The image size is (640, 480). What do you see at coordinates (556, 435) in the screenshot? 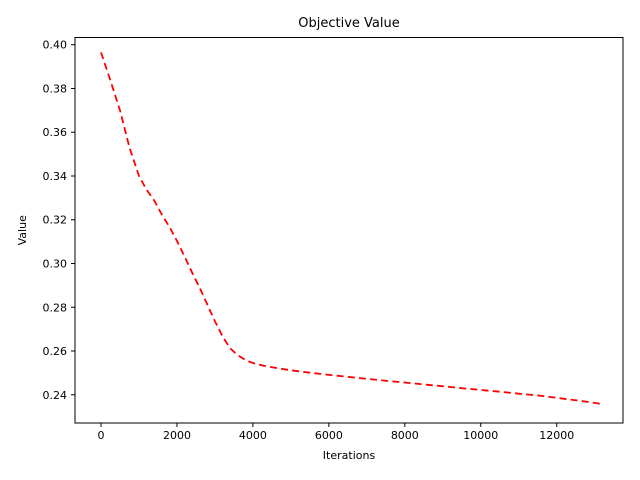
I see `x-tick-label: 12000` at bounding box center [556, 435].